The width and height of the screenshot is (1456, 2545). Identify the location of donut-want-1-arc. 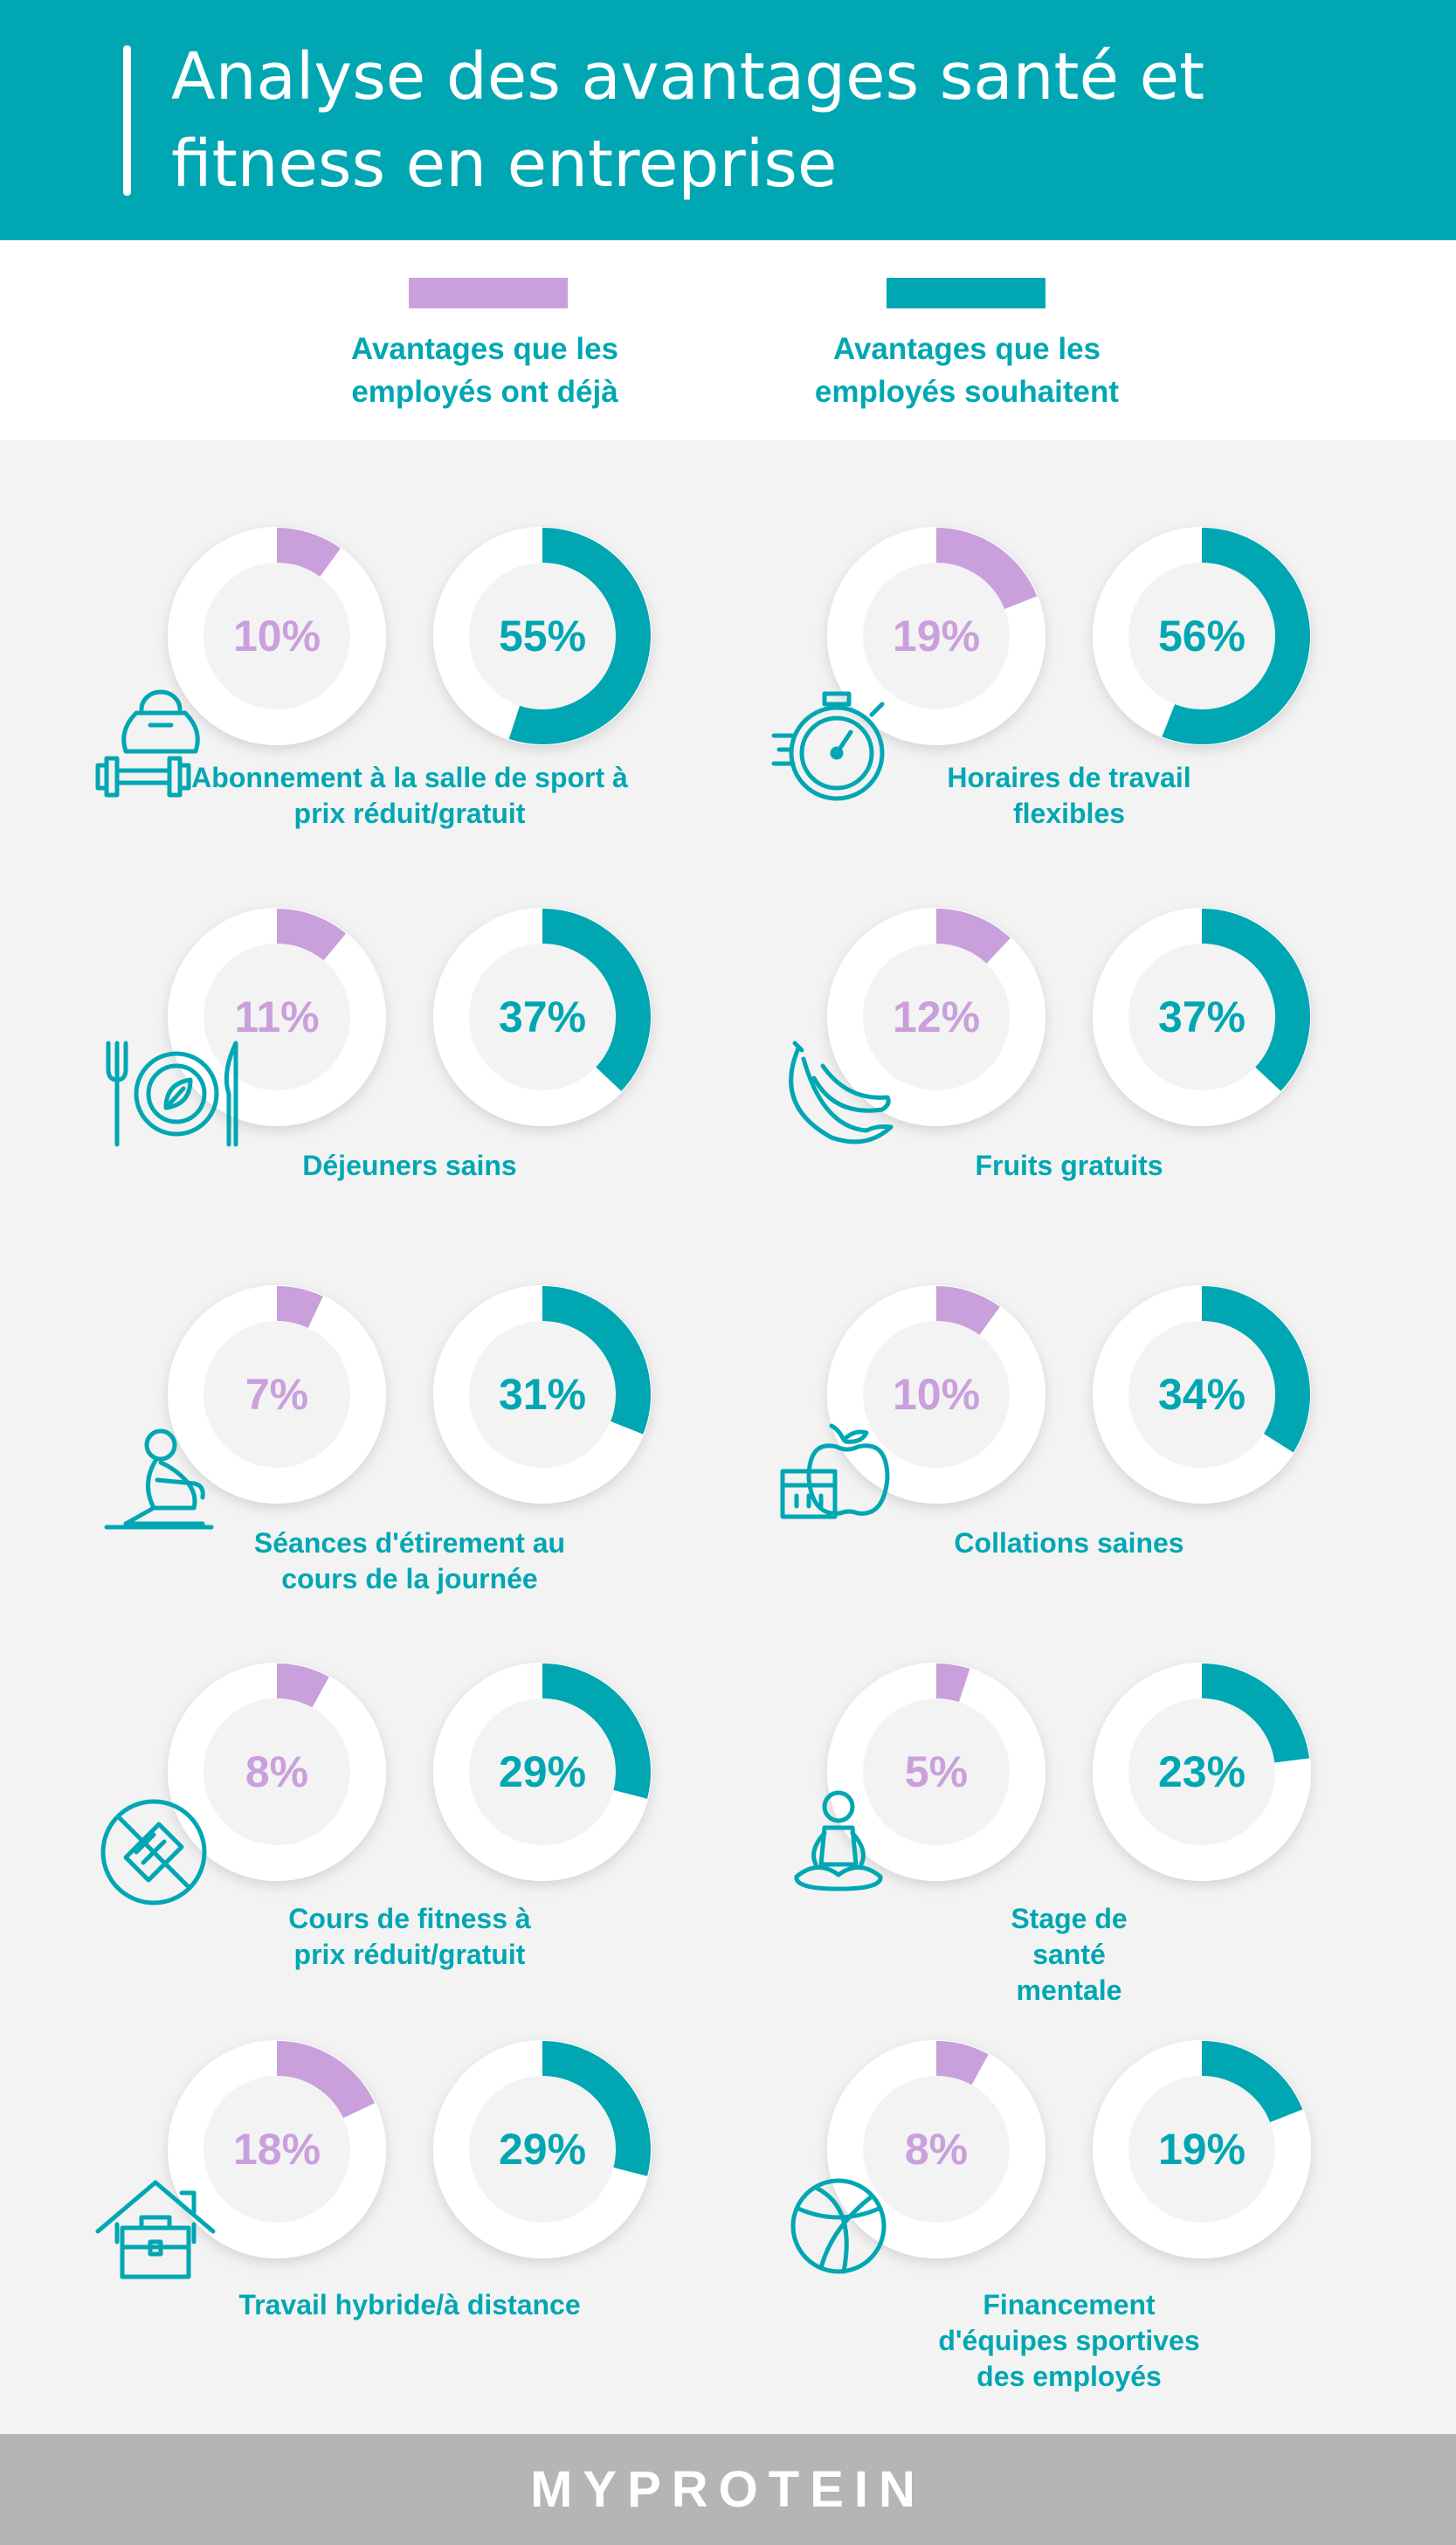
(1236, 636).